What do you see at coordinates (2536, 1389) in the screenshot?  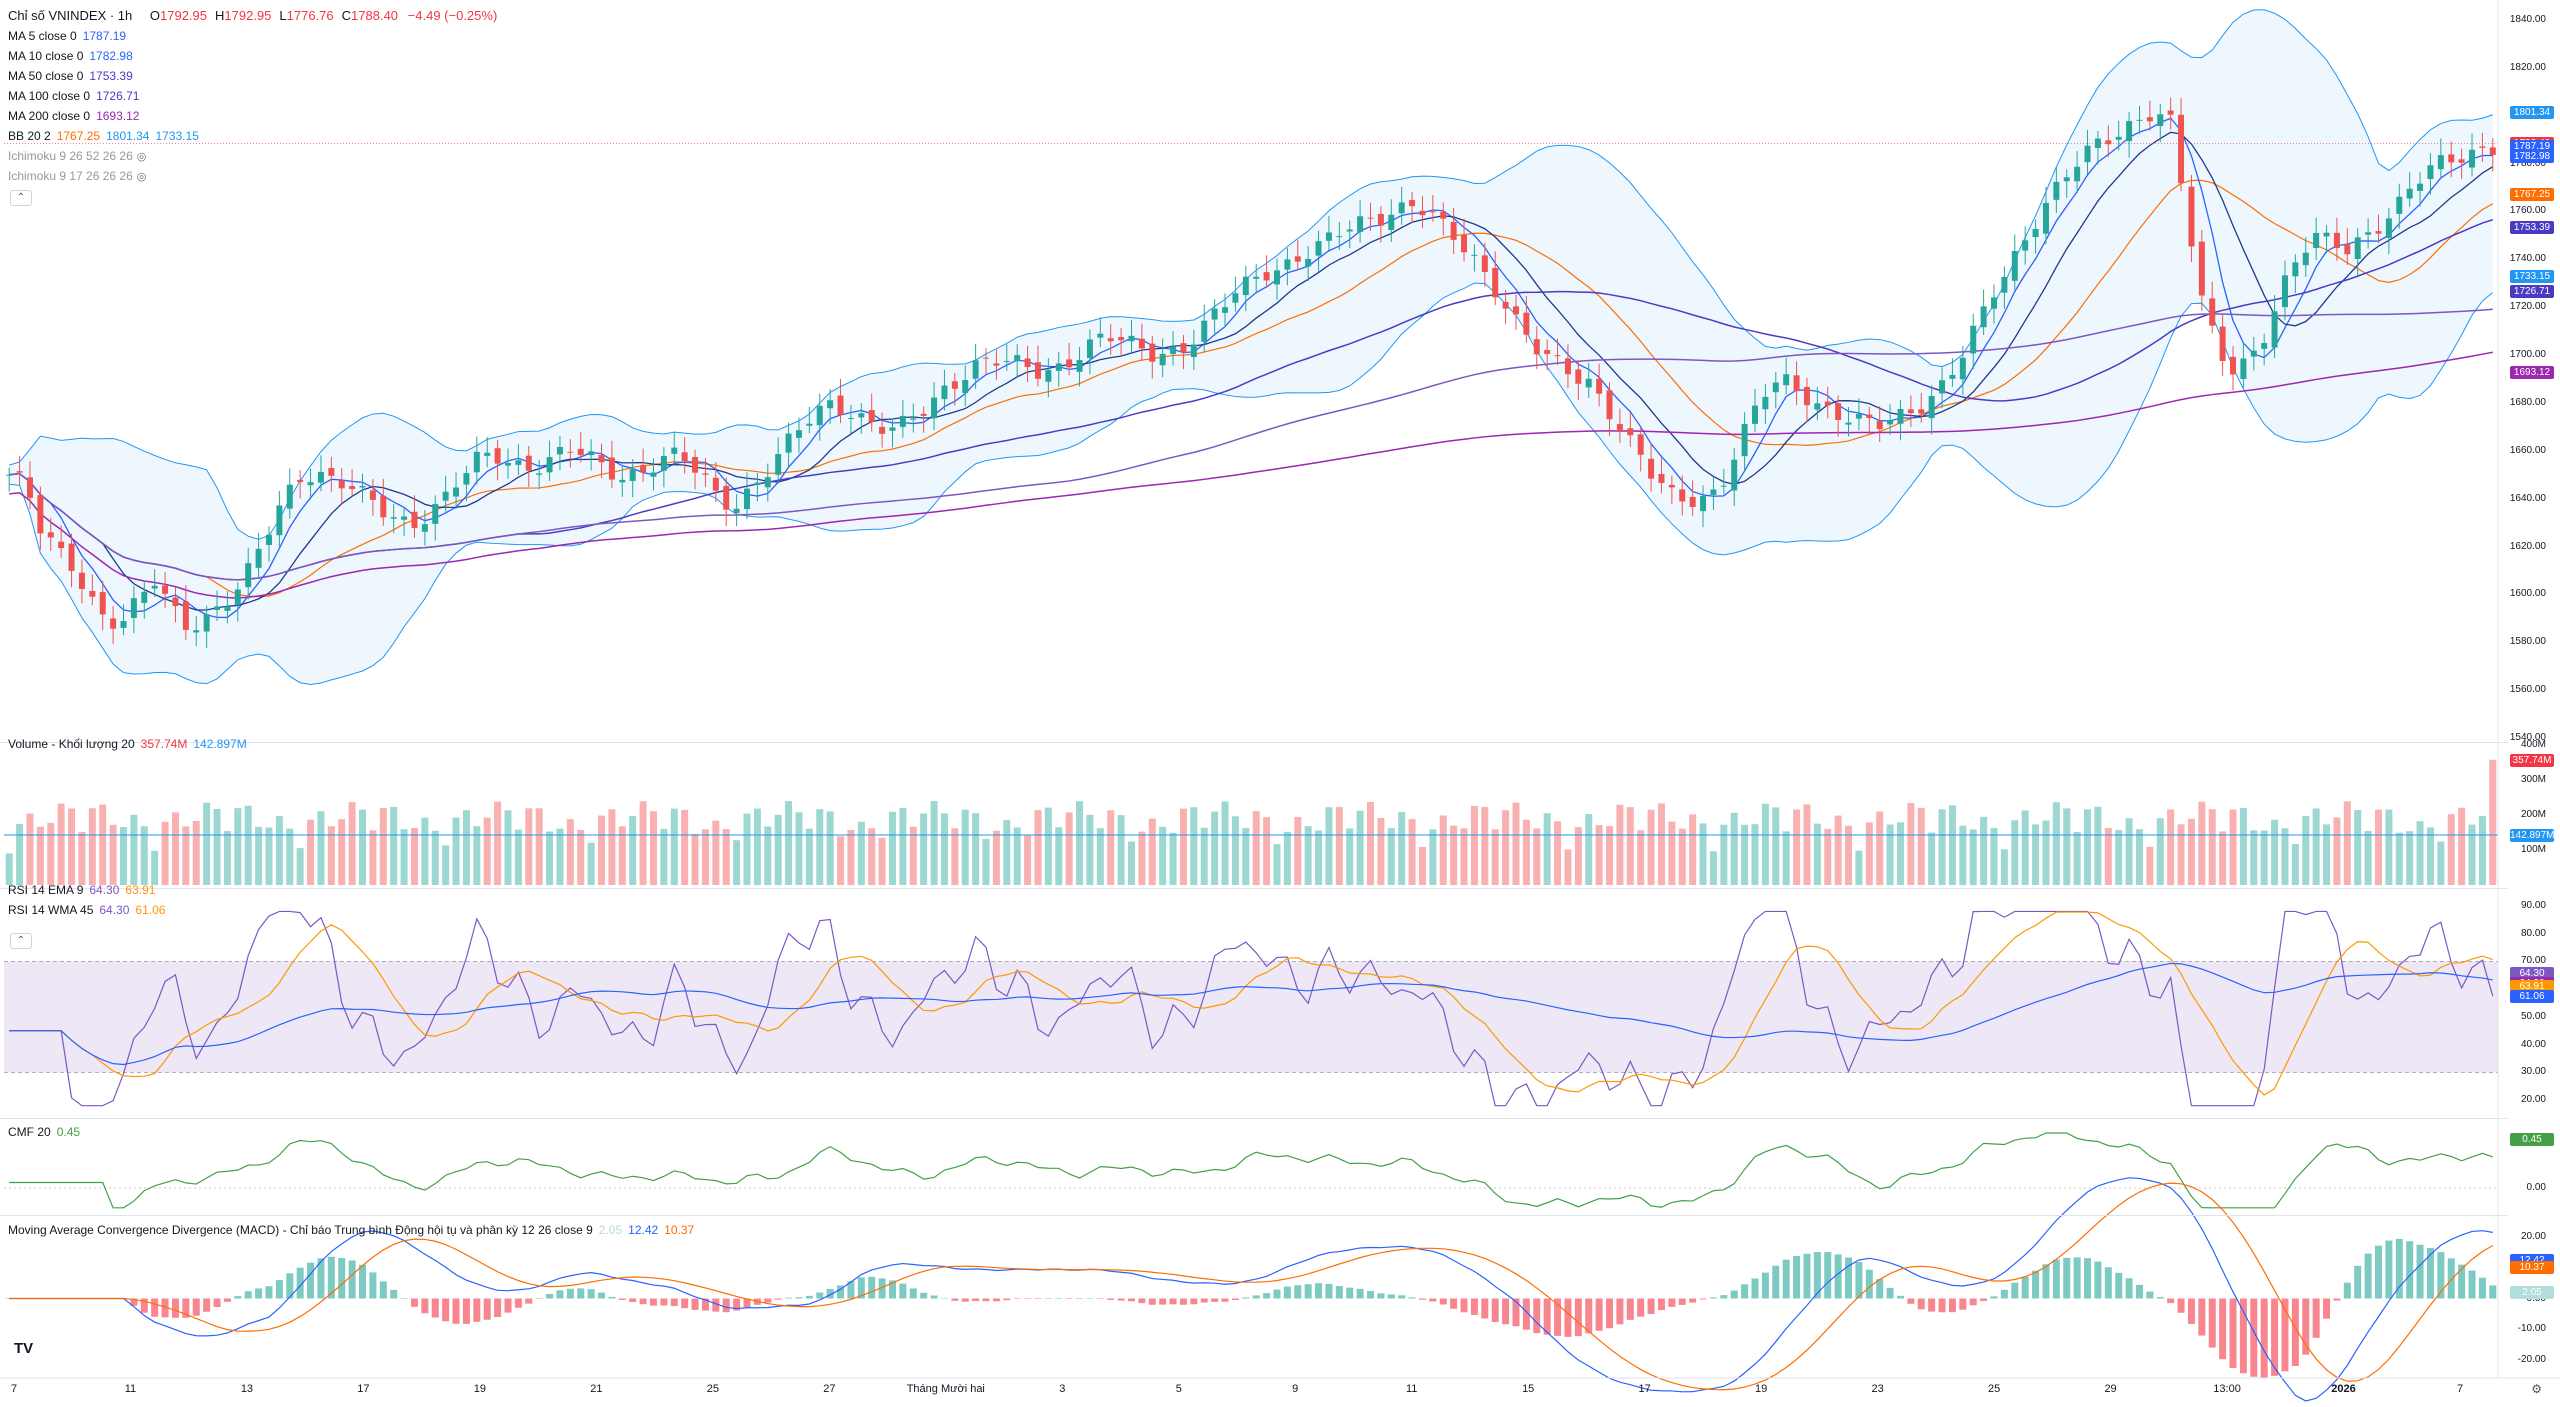 I see `settings-gear-icon: ⚙` at bounding box center [2536, 1389].